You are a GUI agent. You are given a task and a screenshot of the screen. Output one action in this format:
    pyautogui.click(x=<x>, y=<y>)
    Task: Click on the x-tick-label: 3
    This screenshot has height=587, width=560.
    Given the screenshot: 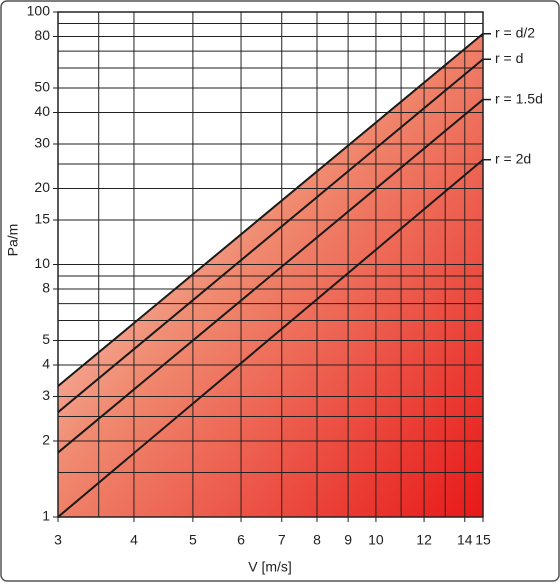 What is the action you would take?
    pyautogui.click(x=58, y=540)
    